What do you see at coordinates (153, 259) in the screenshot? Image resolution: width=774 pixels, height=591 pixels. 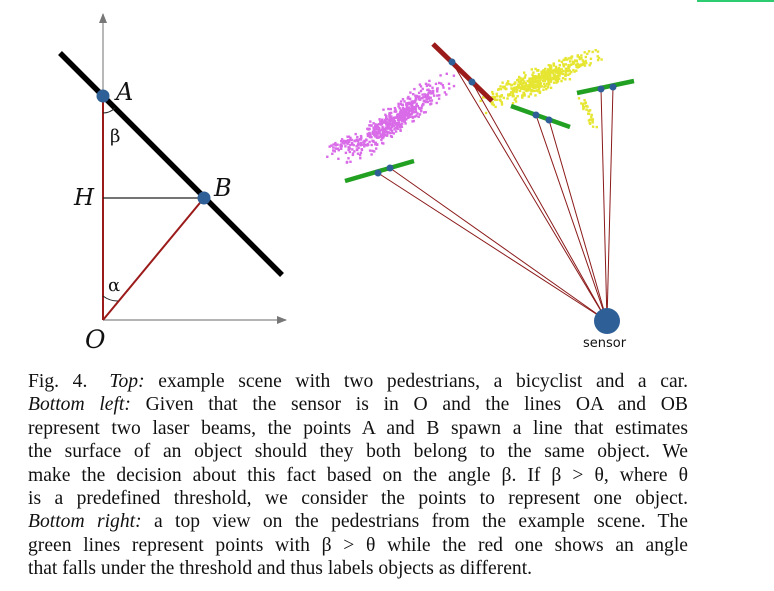 I see `beam-OB` at bounding box center [153, 259].